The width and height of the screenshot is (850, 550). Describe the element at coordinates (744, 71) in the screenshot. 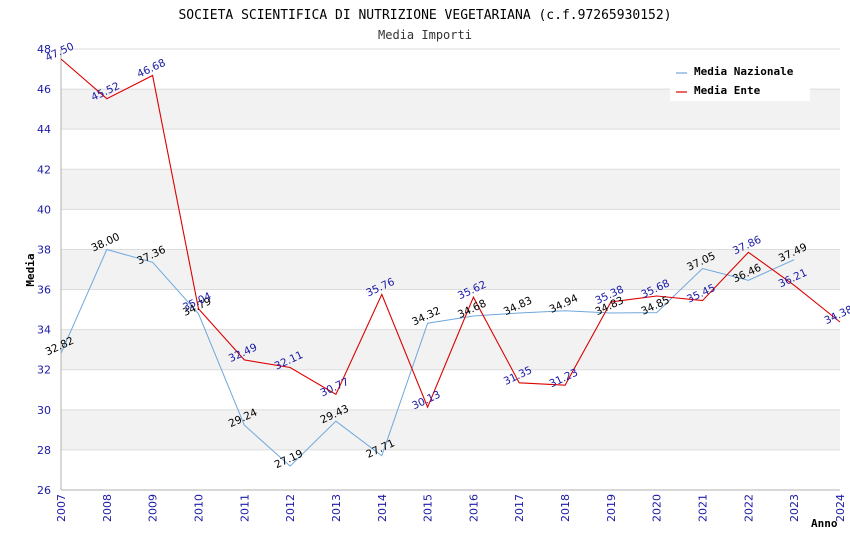

I see `legend-label-media-nazionale: Media Nazionale` at that location.